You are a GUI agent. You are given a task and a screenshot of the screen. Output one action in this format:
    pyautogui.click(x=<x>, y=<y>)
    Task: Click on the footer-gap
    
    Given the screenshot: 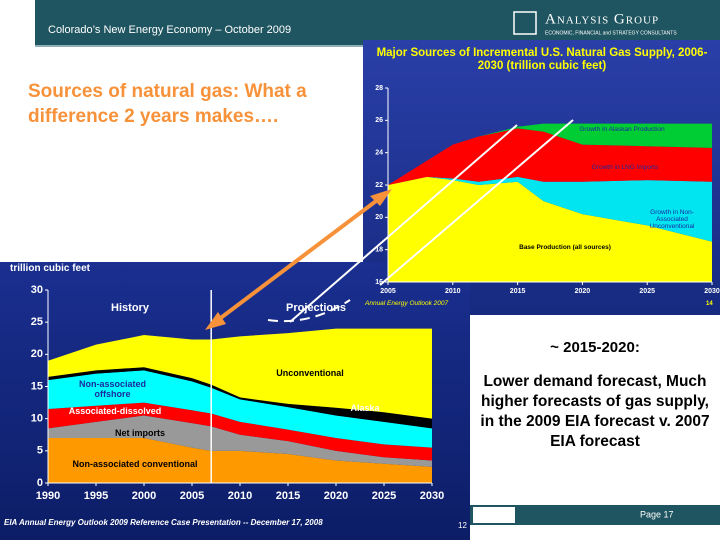 What is the action you would take?
    pyautogui.click(x=494, y=515)
    